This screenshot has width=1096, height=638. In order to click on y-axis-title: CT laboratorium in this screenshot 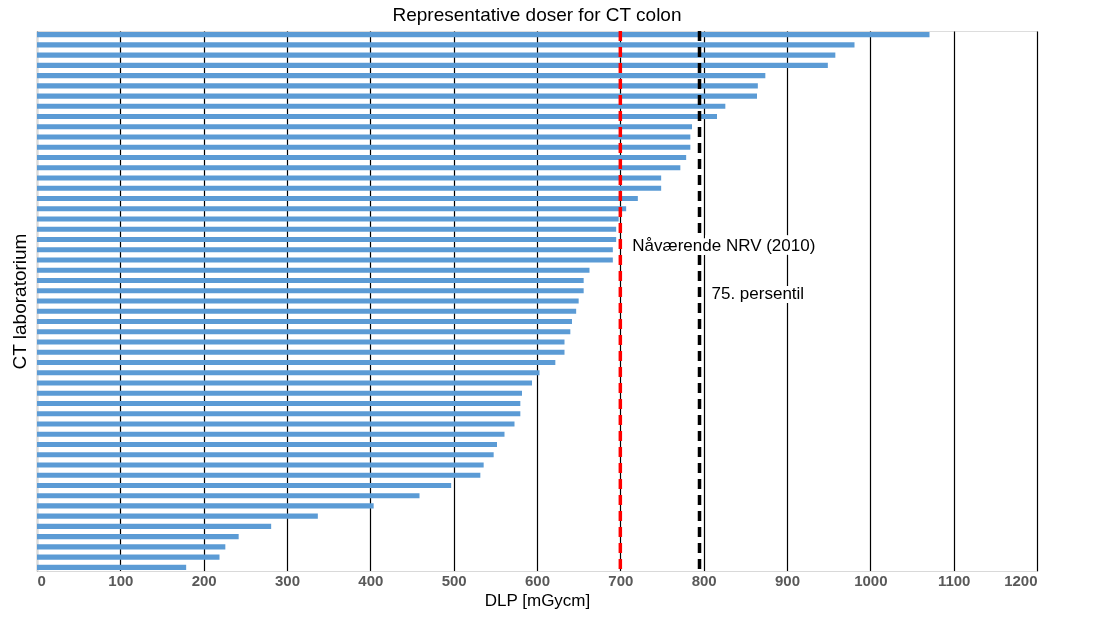, I will do `click(19, 301)`.